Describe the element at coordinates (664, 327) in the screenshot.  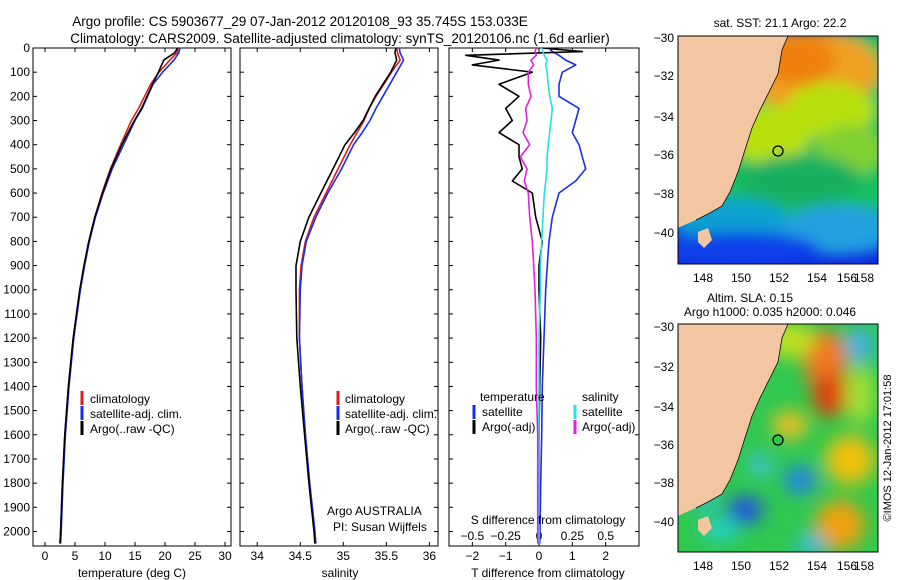
I see `sla-ylabel-30: −30` at that location.